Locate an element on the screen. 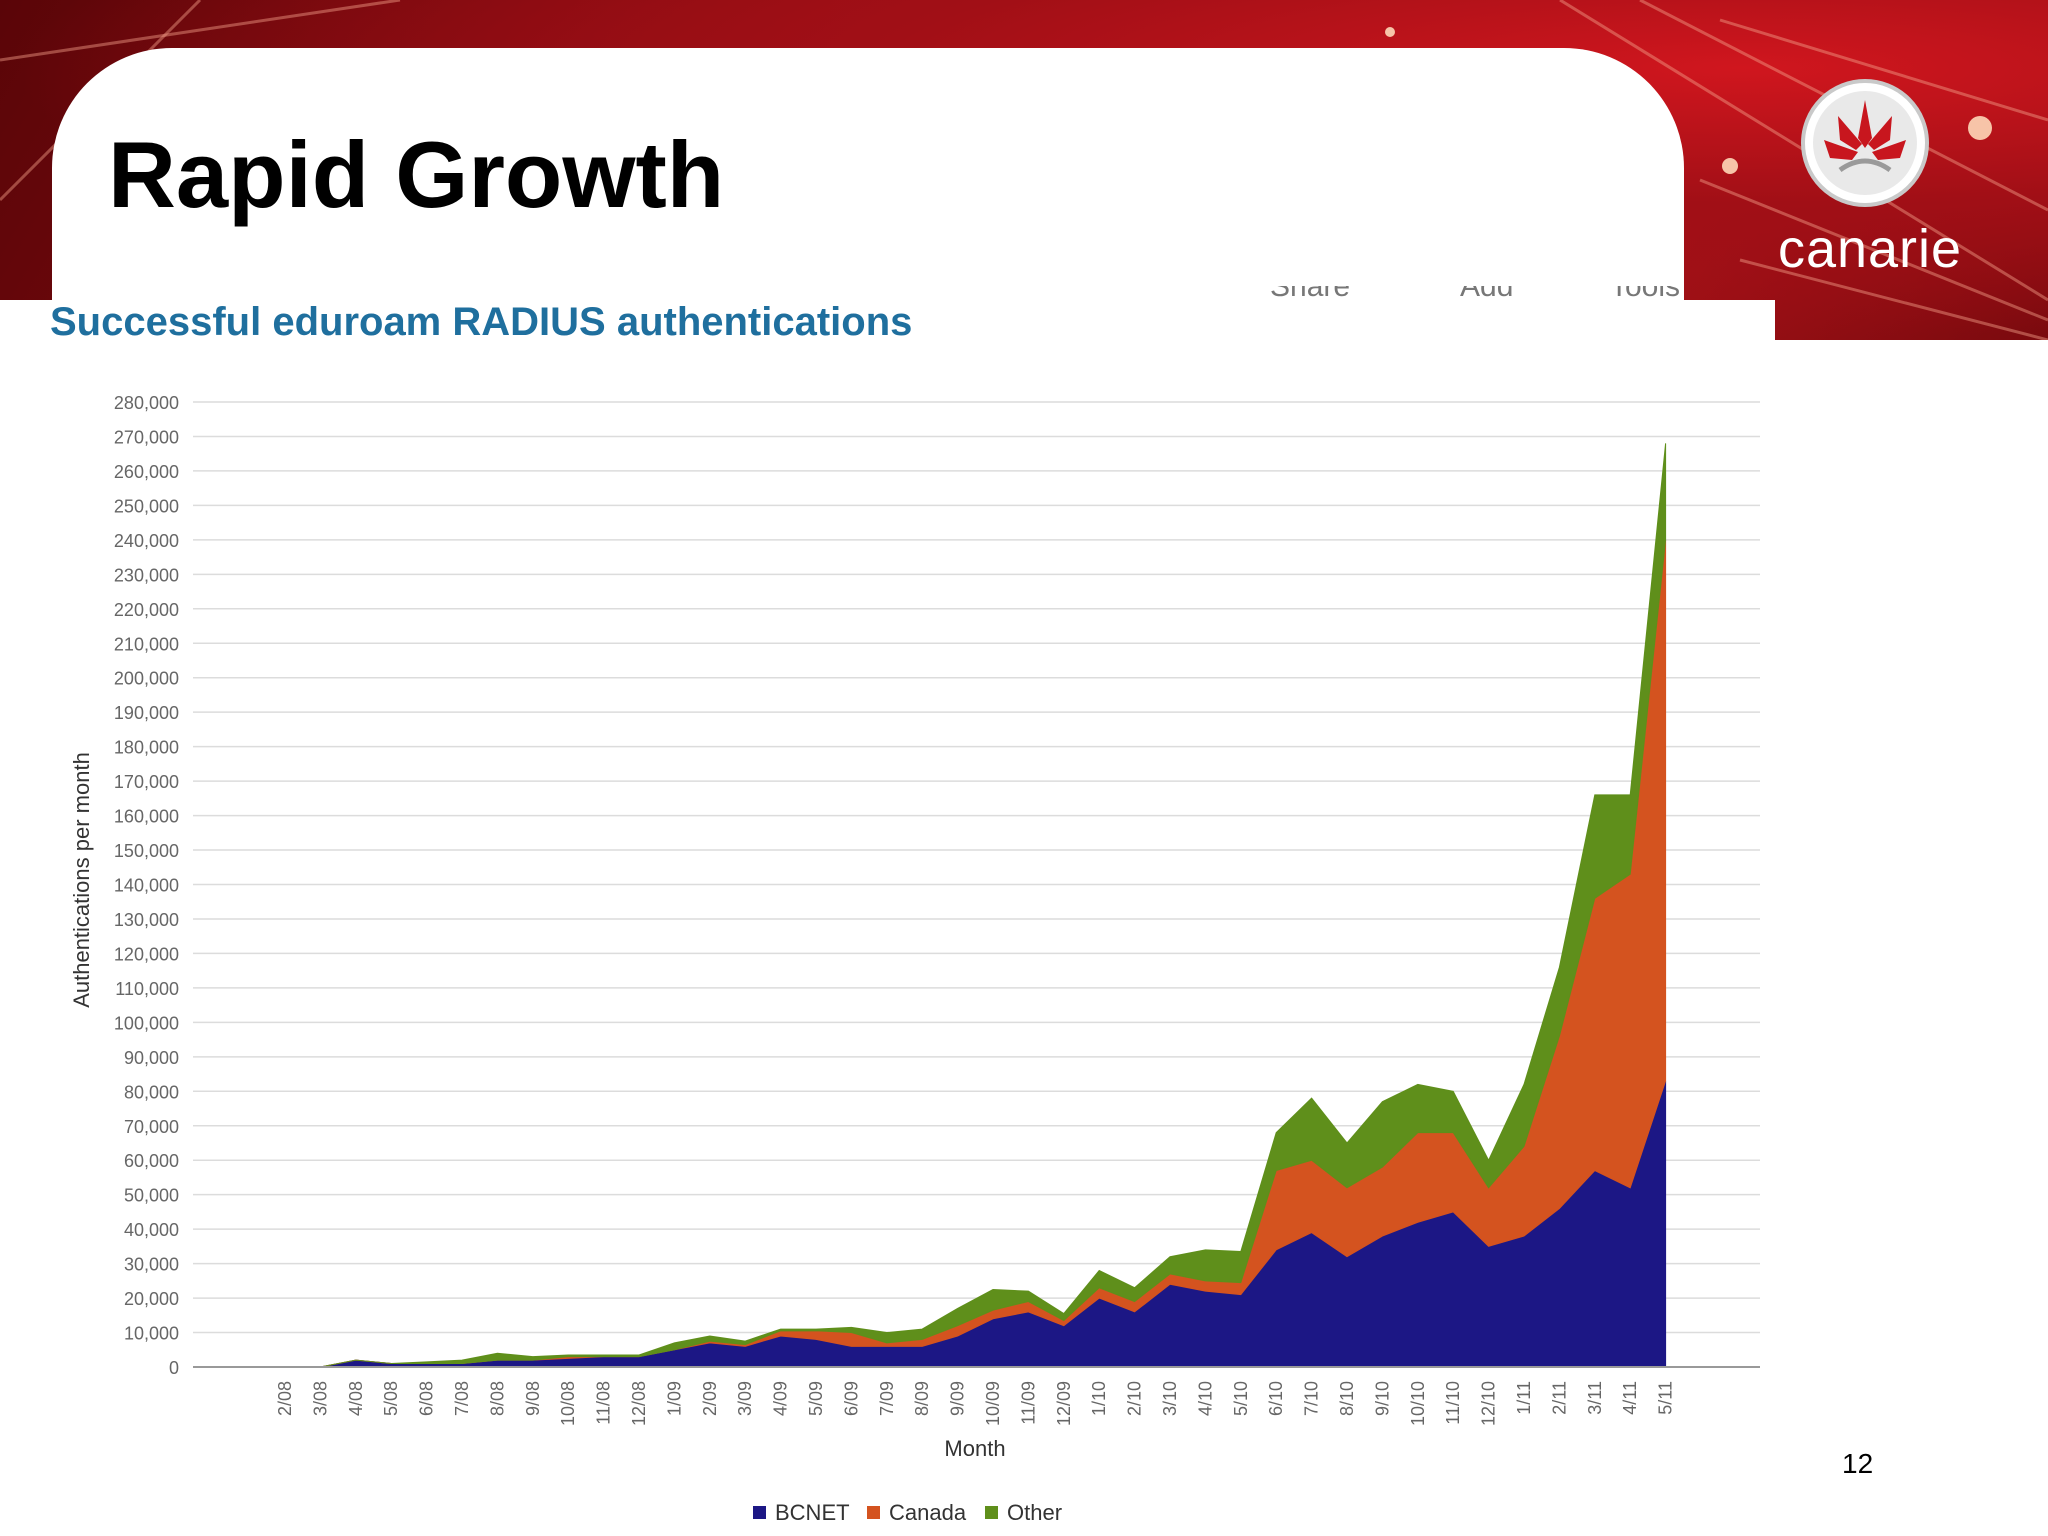  x-tick-label: 10/10 is located at coordinates (1418, 1403).